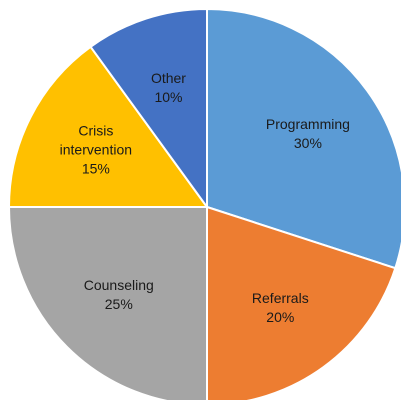  Describe the element at coordinates (95, 168) in the screenshot. I see `value-label: 15%` at that location.